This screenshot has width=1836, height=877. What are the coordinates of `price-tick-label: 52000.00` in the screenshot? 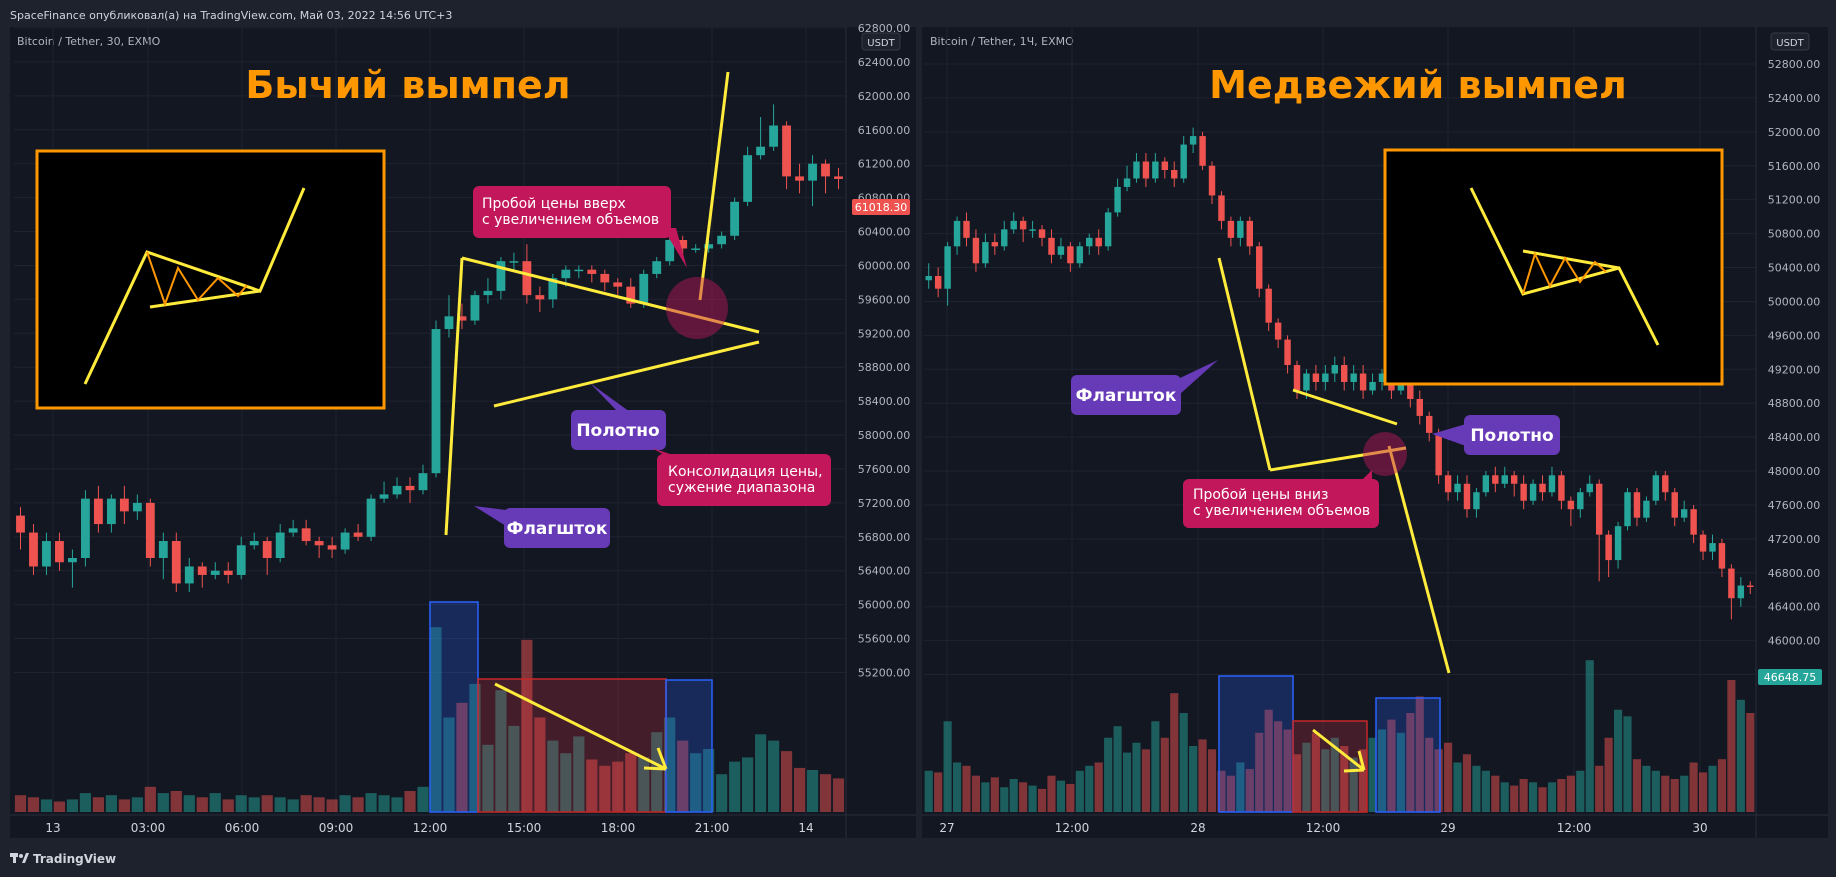 It's located at (1794, 132).